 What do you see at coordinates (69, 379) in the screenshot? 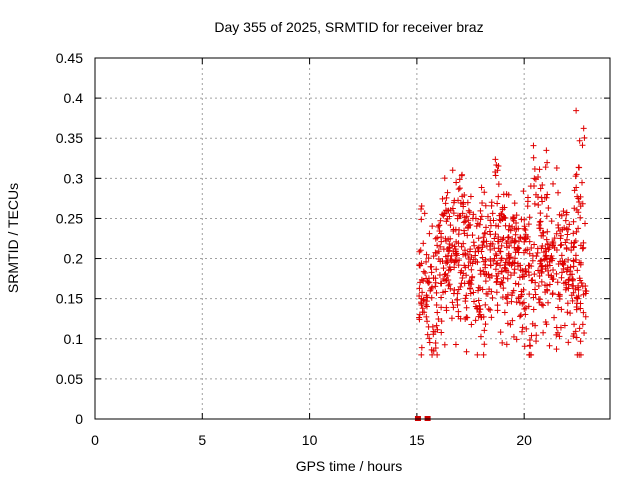
I see `y-tick-label: 0.05` at bounding box center [69, 379].